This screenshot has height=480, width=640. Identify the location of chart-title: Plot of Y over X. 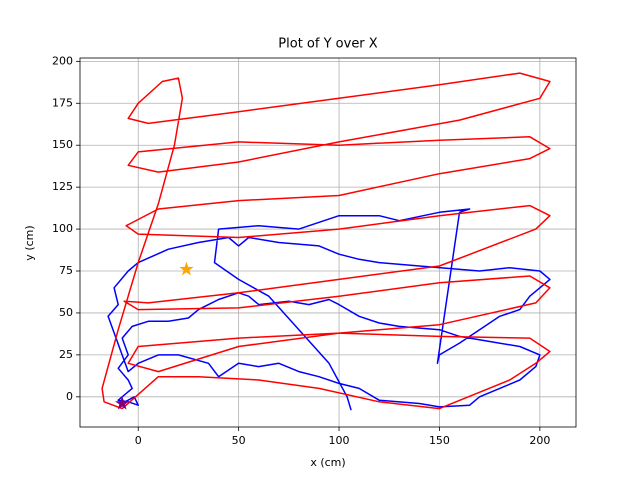
(327, 44).